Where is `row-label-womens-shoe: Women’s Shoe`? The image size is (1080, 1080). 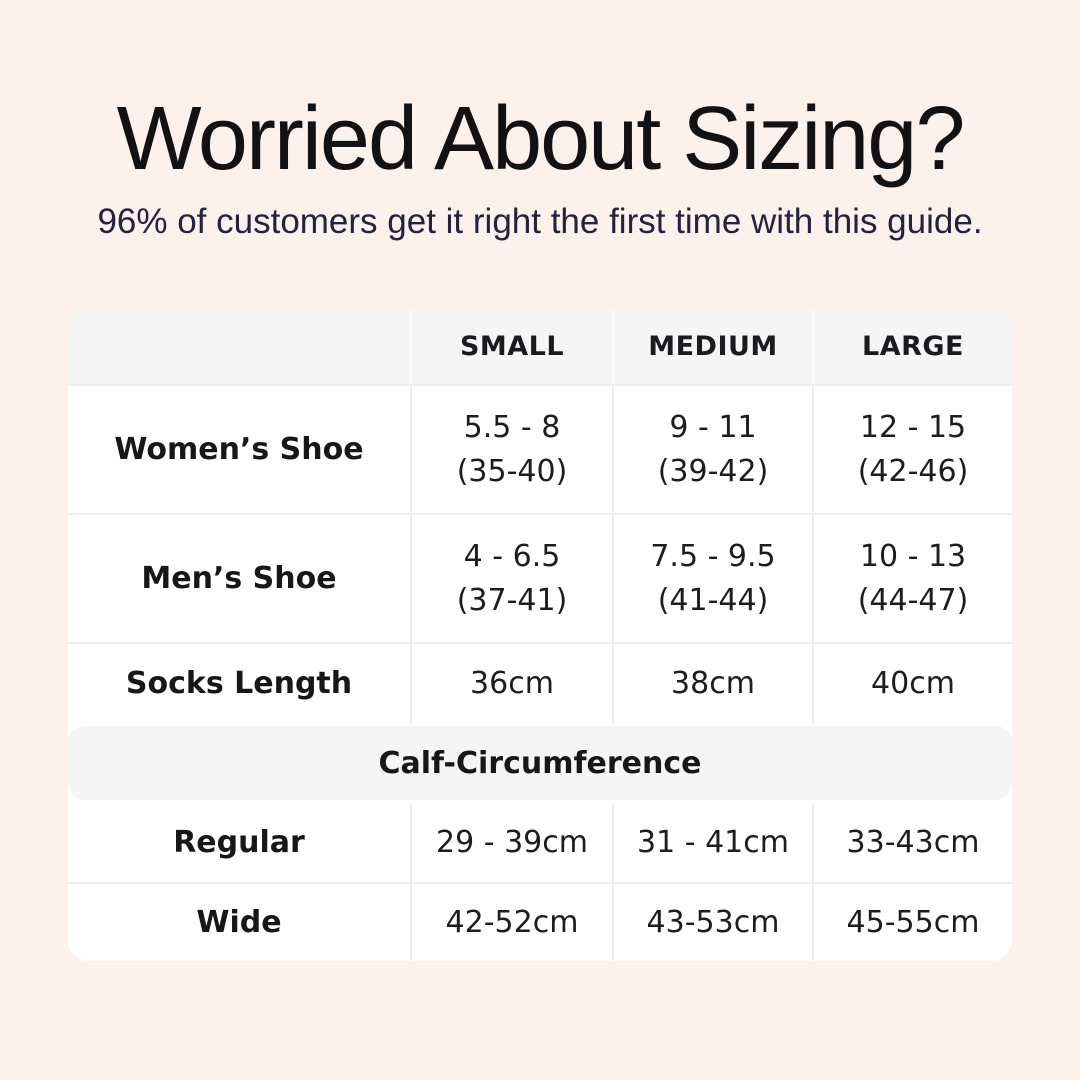
row-label-womens-shoe: Women’s Shoe is located at coordinates (239, 450).